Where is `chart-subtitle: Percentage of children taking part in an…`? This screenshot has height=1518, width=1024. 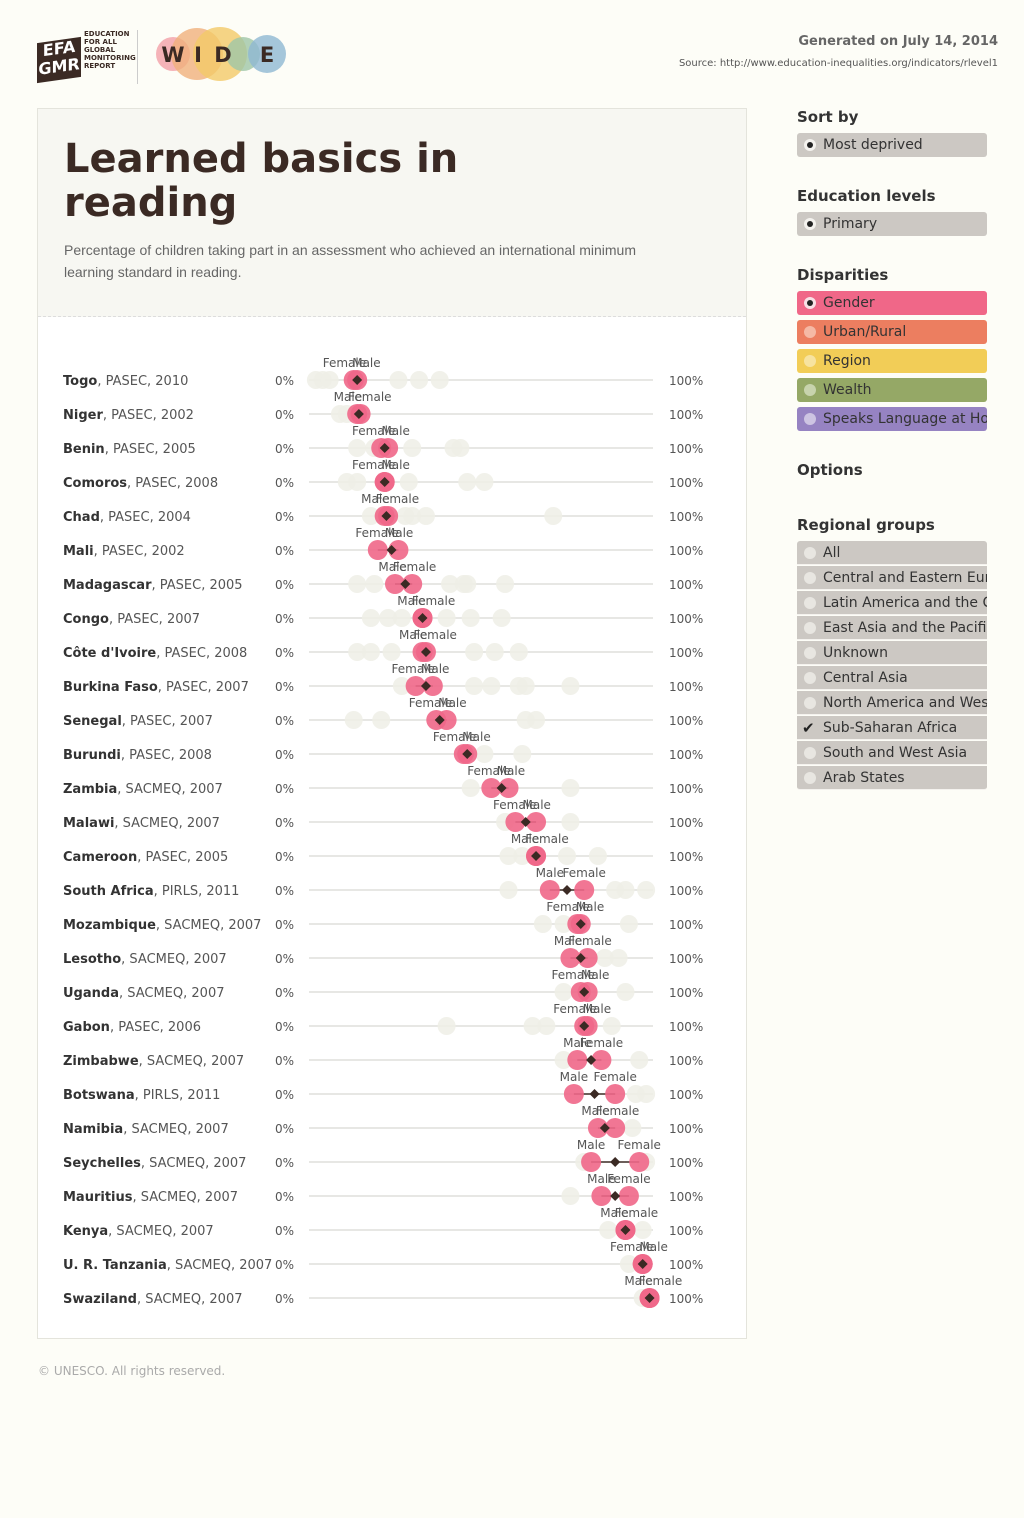 chart-subtitle: Percentage of children taking part in an… is located at coordinates (350, 261).